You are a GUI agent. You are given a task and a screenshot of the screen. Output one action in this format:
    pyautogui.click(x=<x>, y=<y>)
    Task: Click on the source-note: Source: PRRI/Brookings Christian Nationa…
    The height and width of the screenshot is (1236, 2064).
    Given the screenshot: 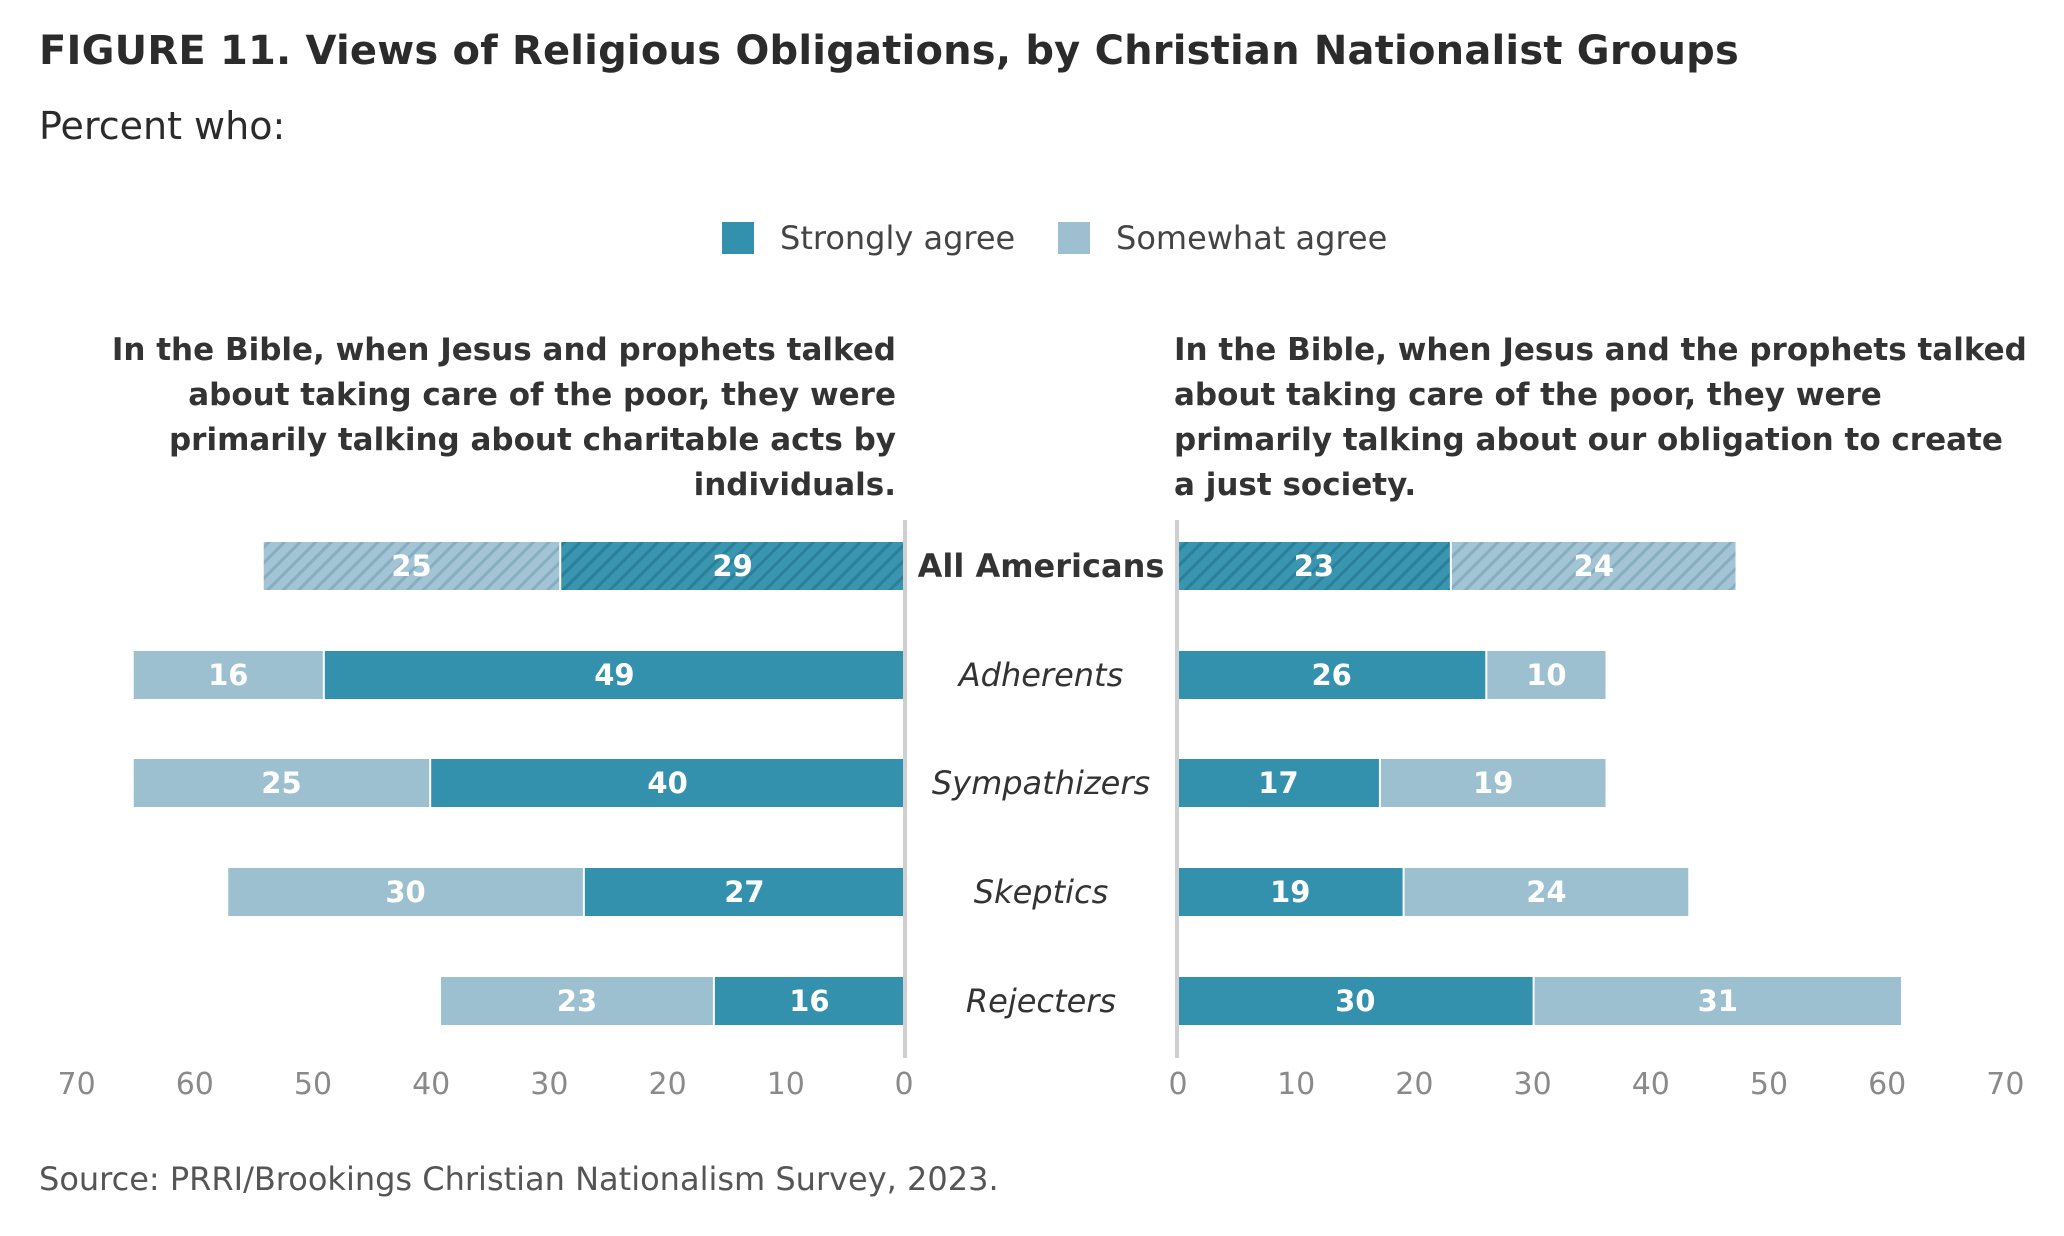 What is the action you would take?
    pyautogui.click(x=519, y=1179)
    